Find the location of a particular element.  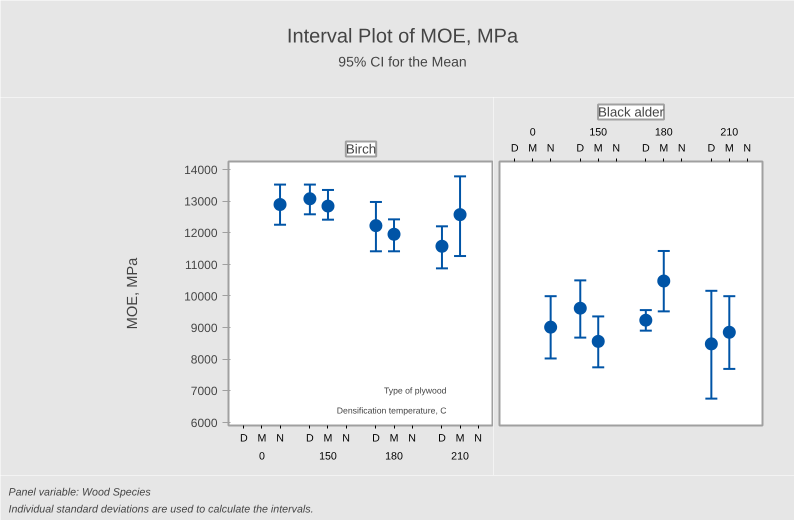

text: Panel variable: Wood Species is located at coordinates (80, 492).